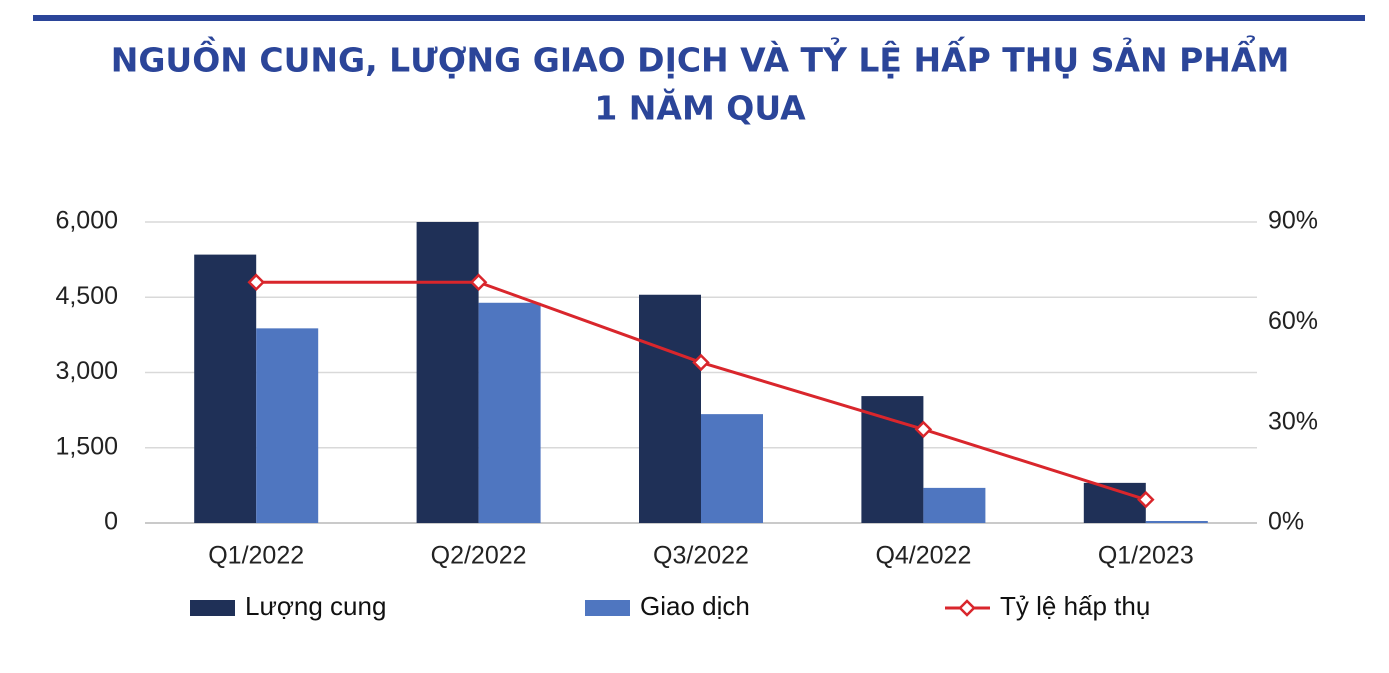 This screenshot has width=1389, height=673. What do you see at coordinates (1075, 606) in the screenshot?
I see `legend-label: Tỷ lệ hấp thụ` at bounding box center [1075, 606].